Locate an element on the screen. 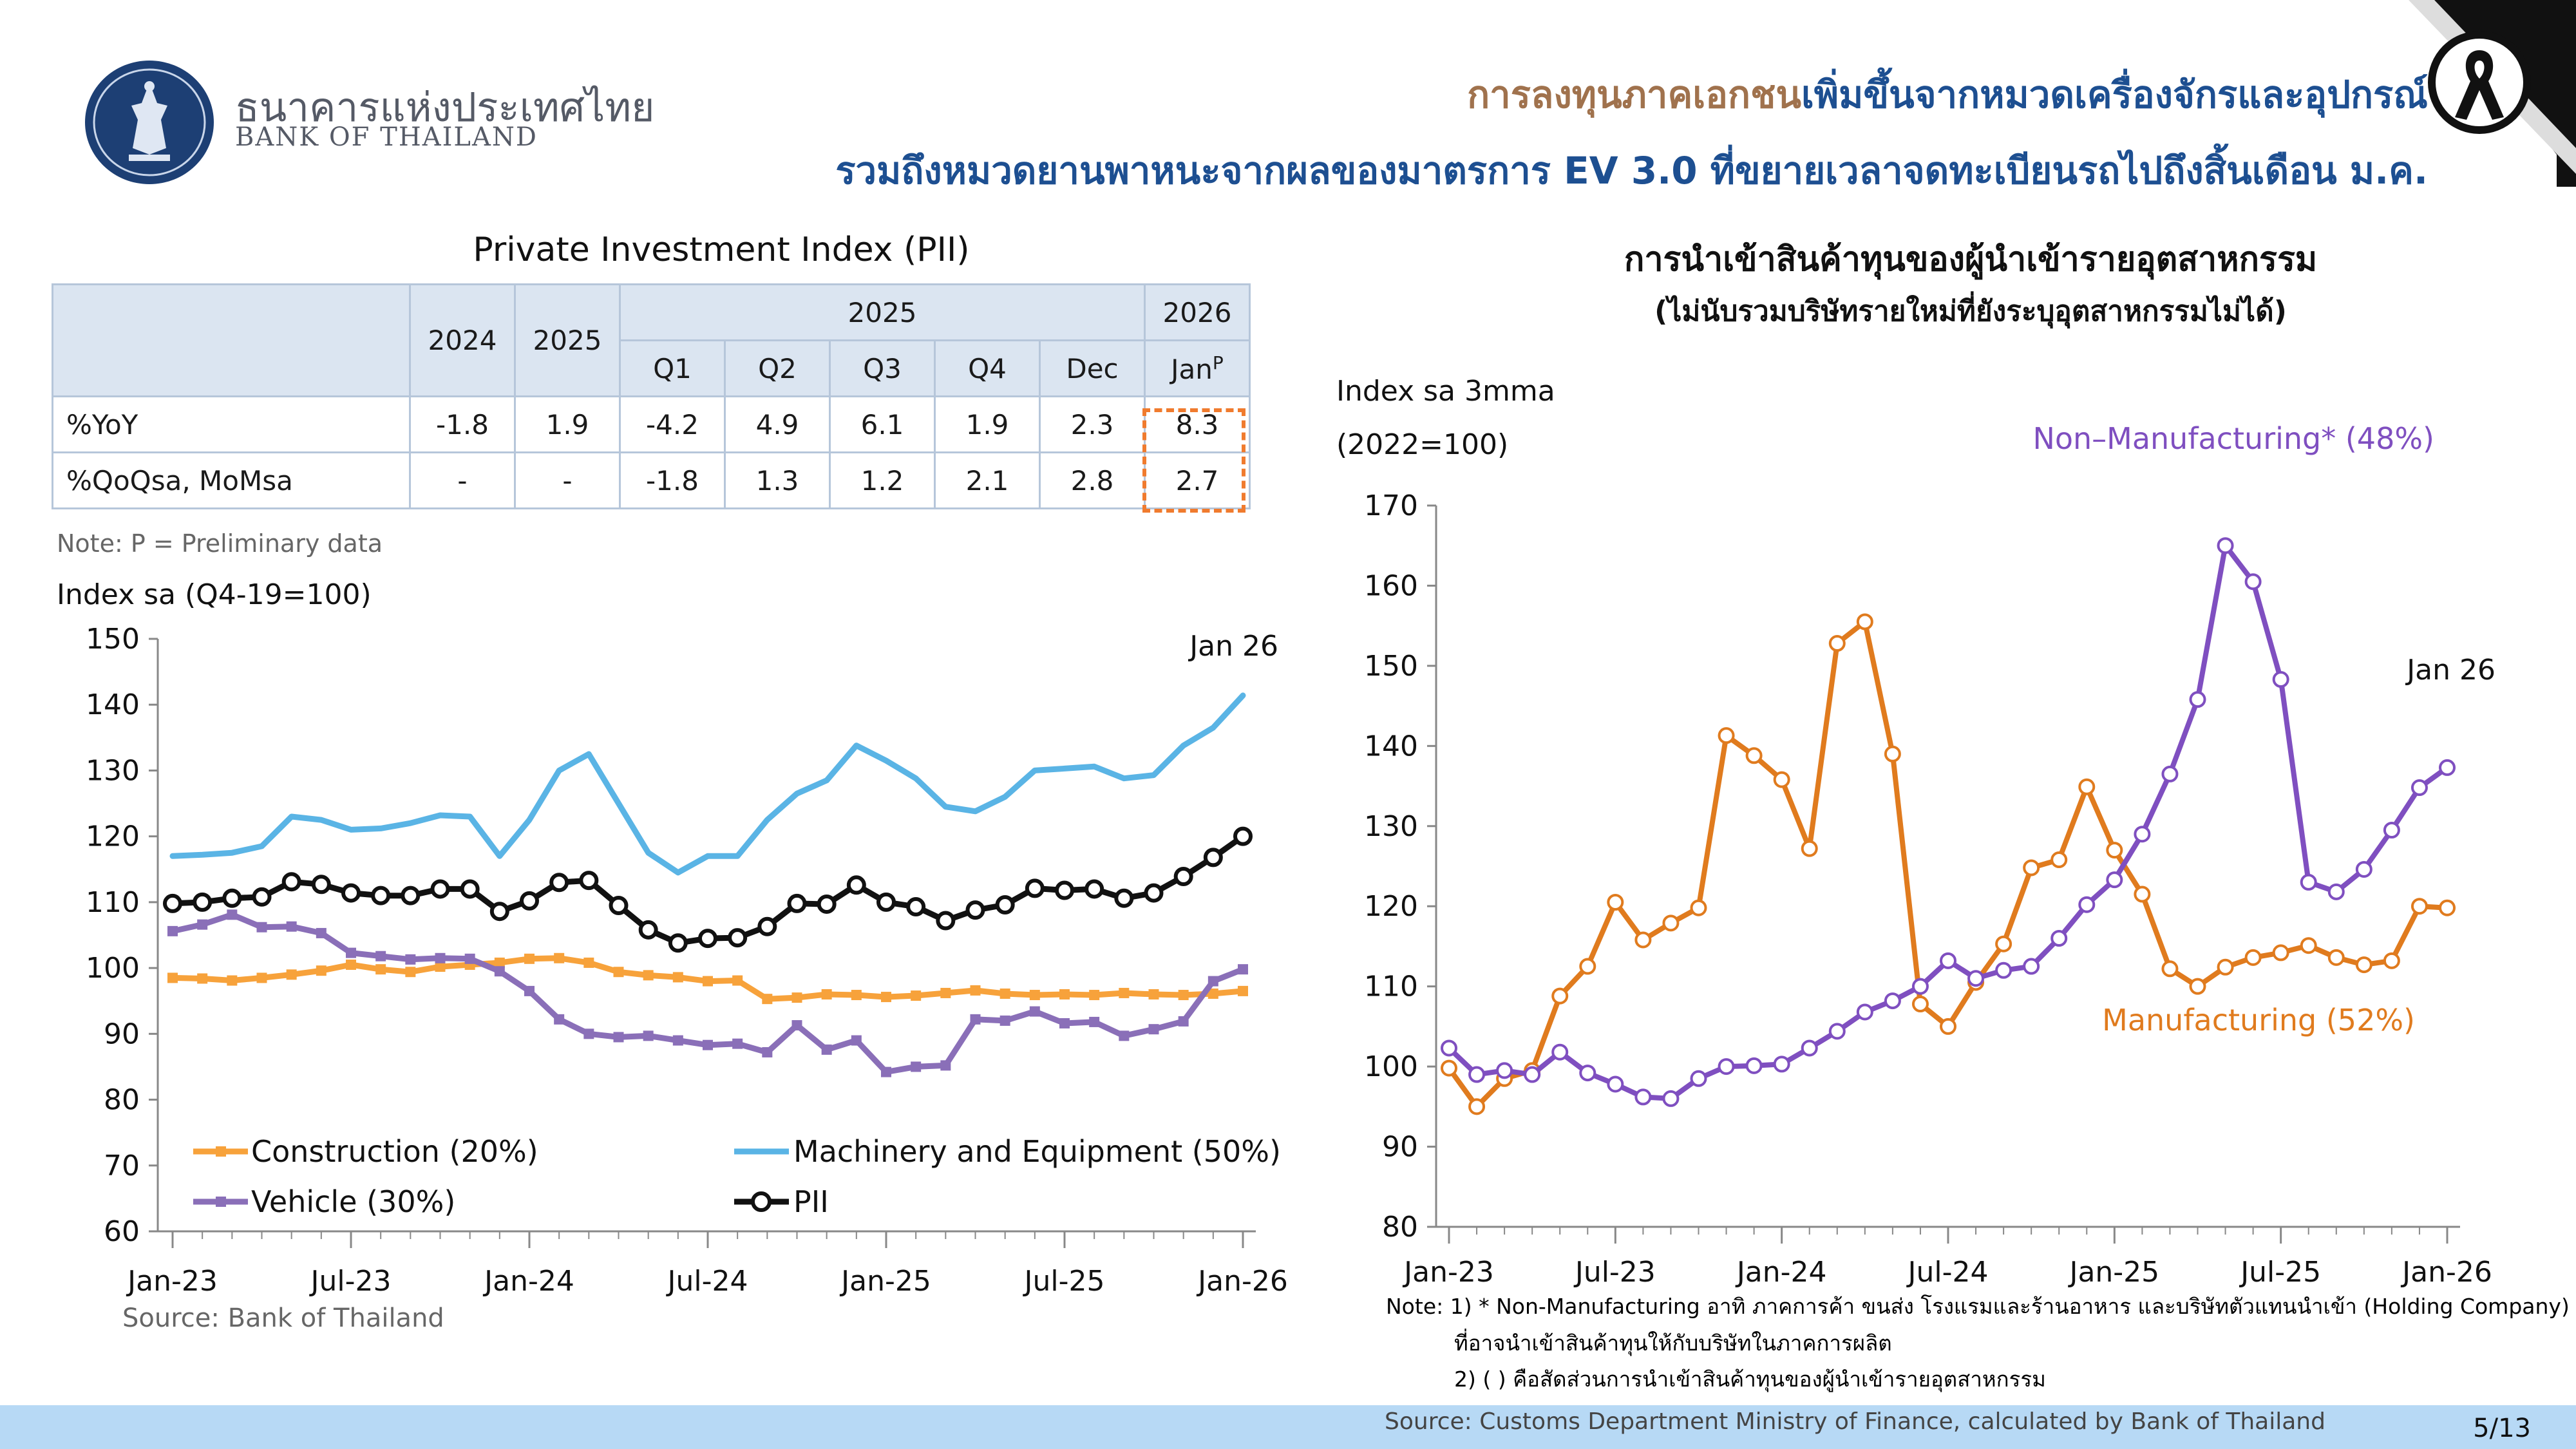 This screenshot has width=2576, height=1449. right-chart-ylabel-1: Index sa 3mma is located at coordinates (1446, 391).